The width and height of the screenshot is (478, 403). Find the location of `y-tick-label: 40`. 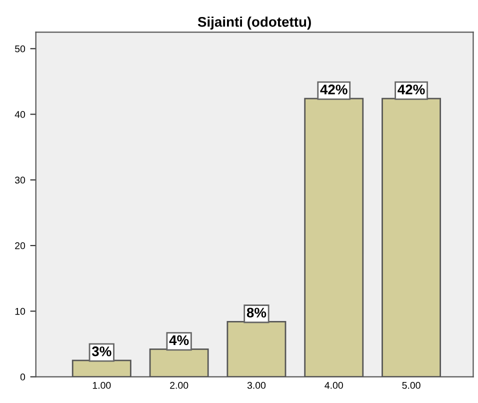

y-tick-label: 40 is located at coordinates (20, 114).